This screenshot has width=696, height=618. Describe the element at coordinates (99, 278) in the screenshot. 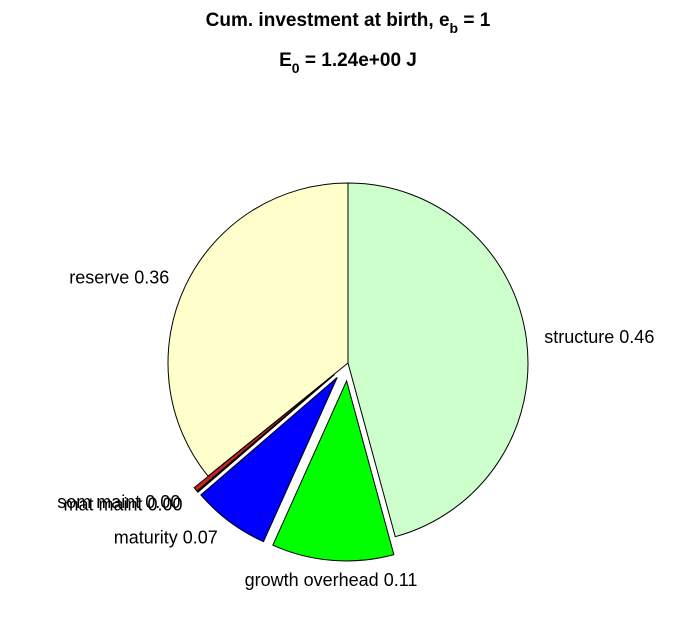

I see `category-label: reserve` at that location.